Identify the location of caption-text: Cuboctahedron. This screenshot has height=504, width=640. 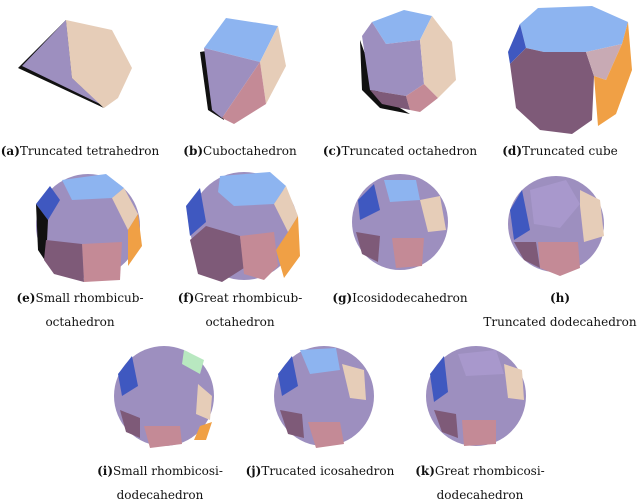
(250, 151).